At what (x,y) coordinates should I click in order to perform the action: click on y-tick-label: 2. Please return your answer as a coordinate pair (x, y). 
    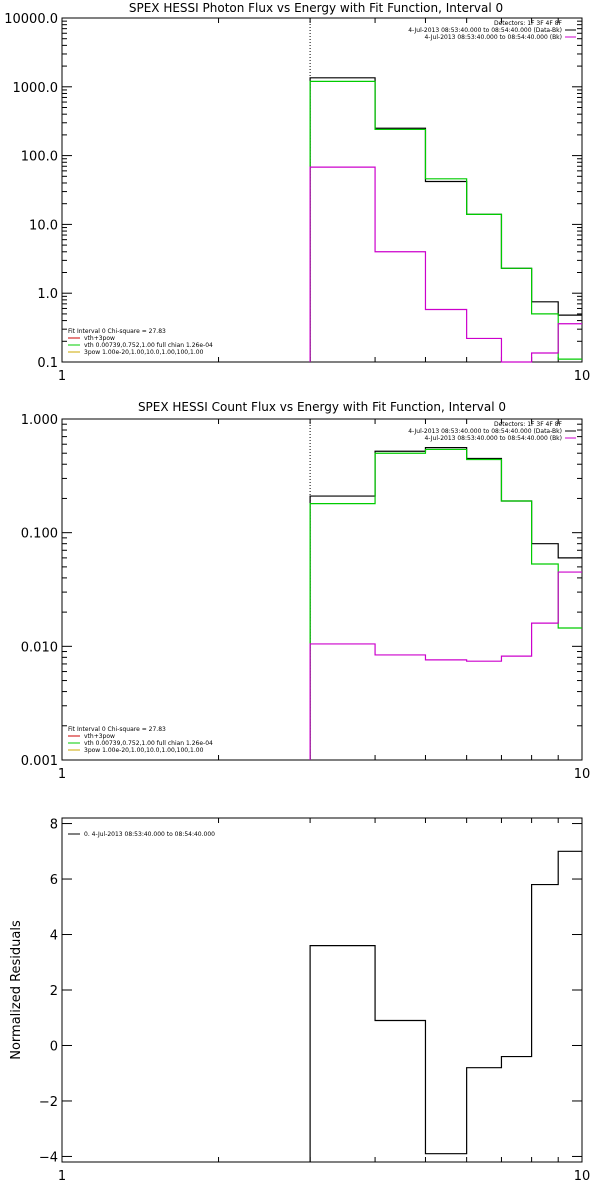
    Looking at the image, I should click on (54, 991).